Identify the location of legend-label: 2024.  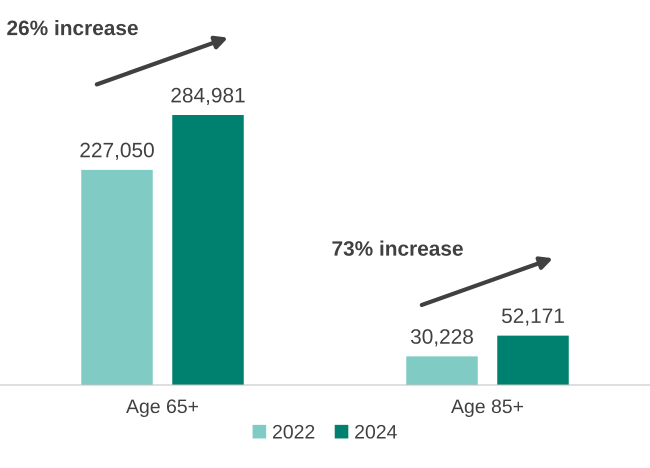
(376, 431).